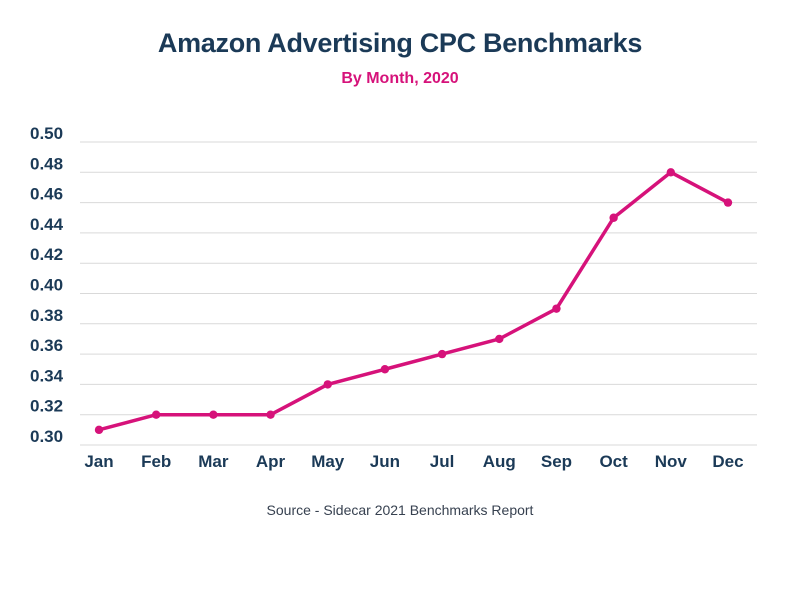  I want to click on y-tick-label: 0.40, so click(46, 285).